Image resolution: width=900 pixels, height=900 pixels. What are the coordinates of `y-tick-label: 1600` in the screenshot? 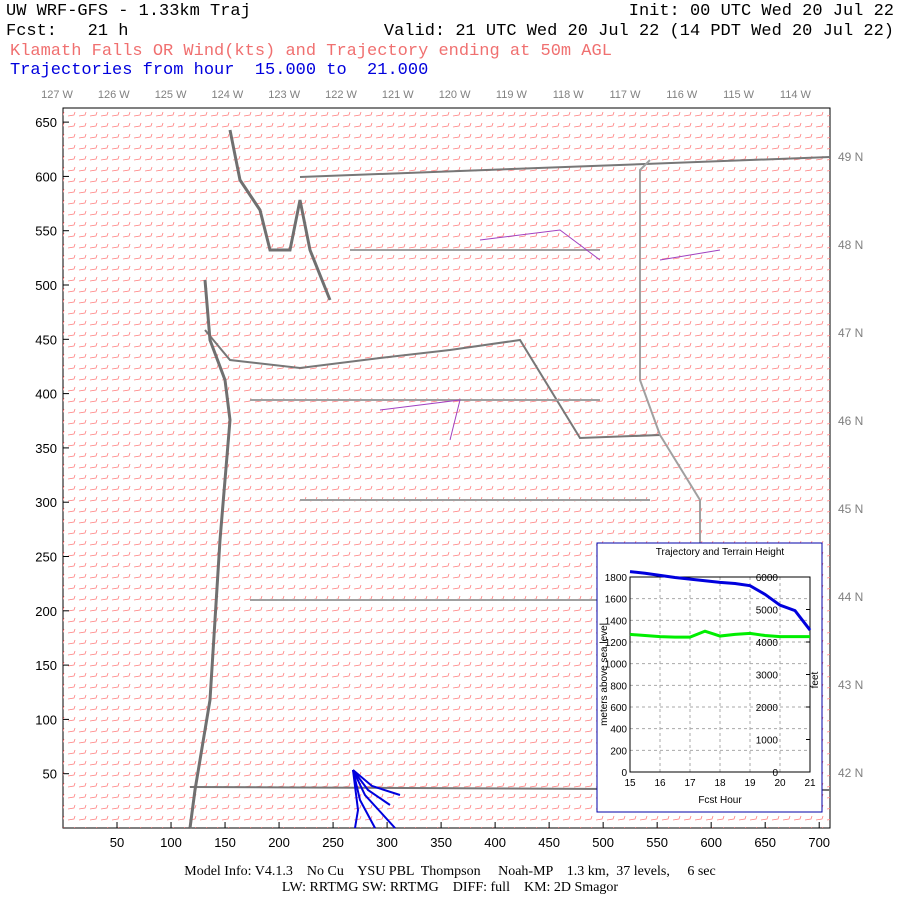 It's located at (616, 600).